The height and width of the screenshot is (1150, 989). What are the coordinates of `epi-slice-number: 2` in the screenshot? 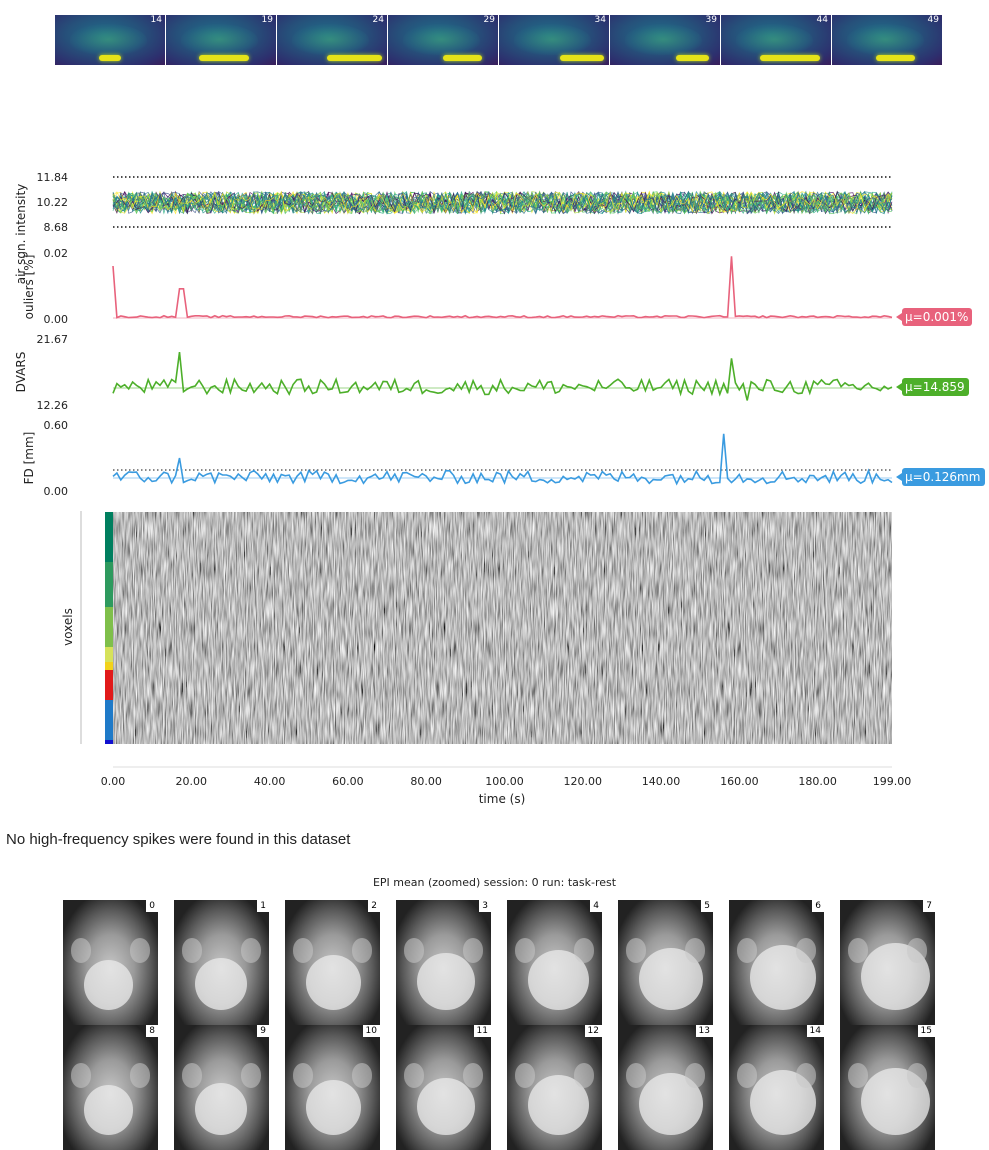 It's located at (374, 906).